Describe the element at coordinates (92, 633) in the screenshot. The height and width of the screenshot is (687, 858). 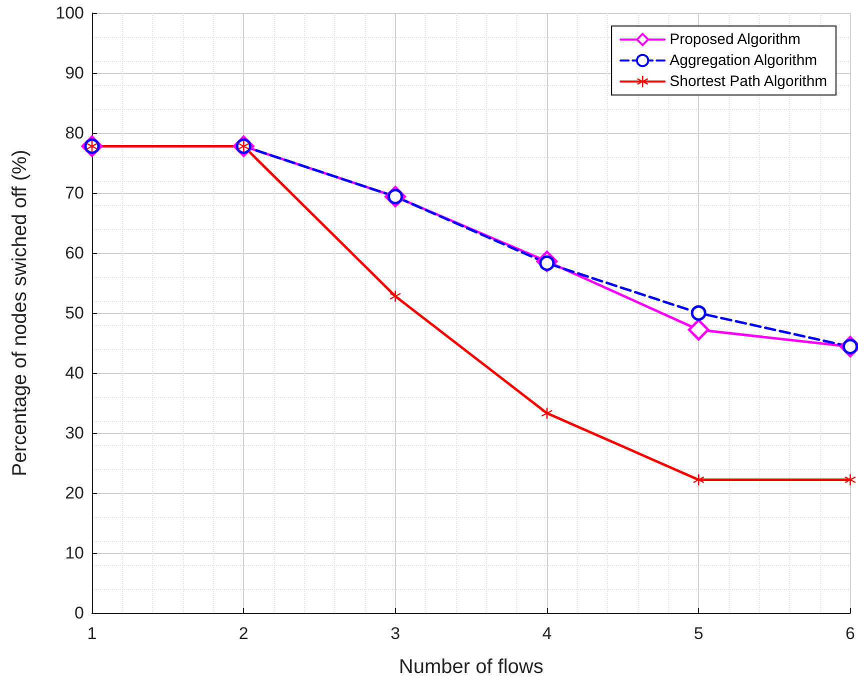
I see `x-tick-label: 1` at that location.